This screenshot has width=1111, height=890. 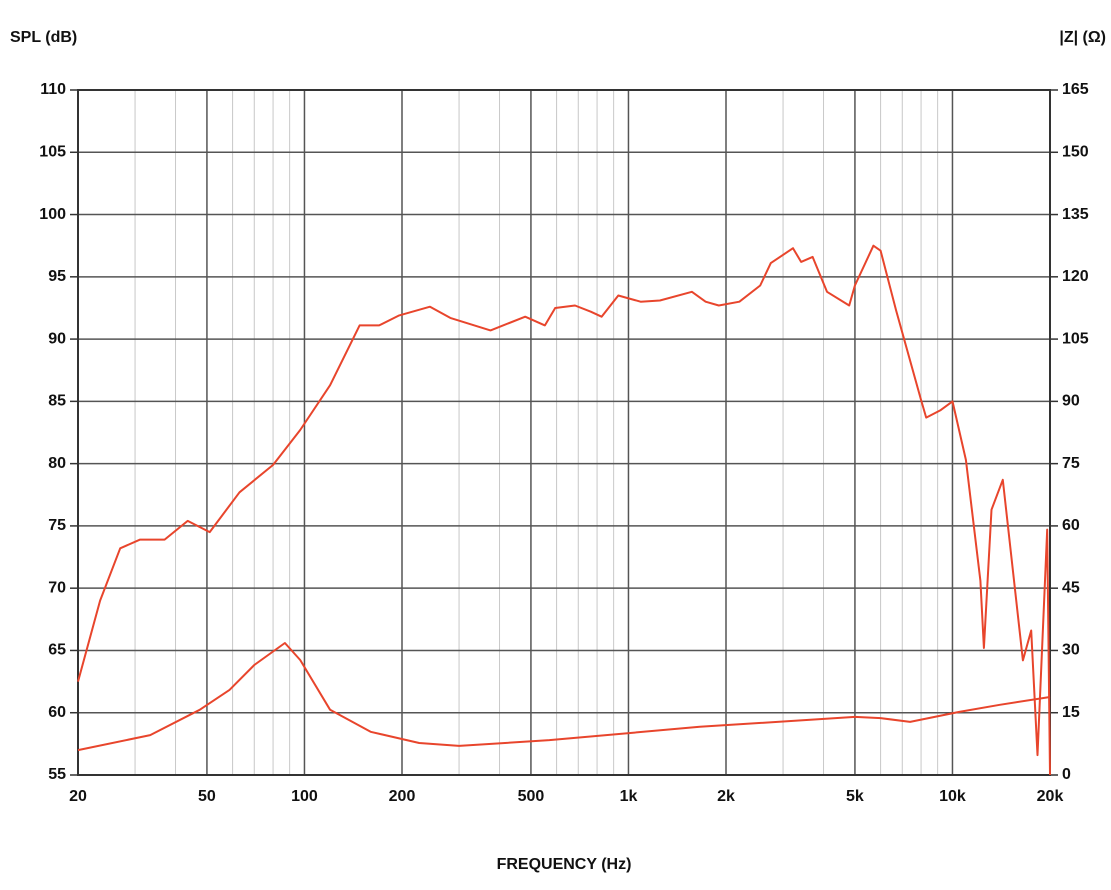 I want to click on y2-tick-label: 120, so click(x=1075, y=276).